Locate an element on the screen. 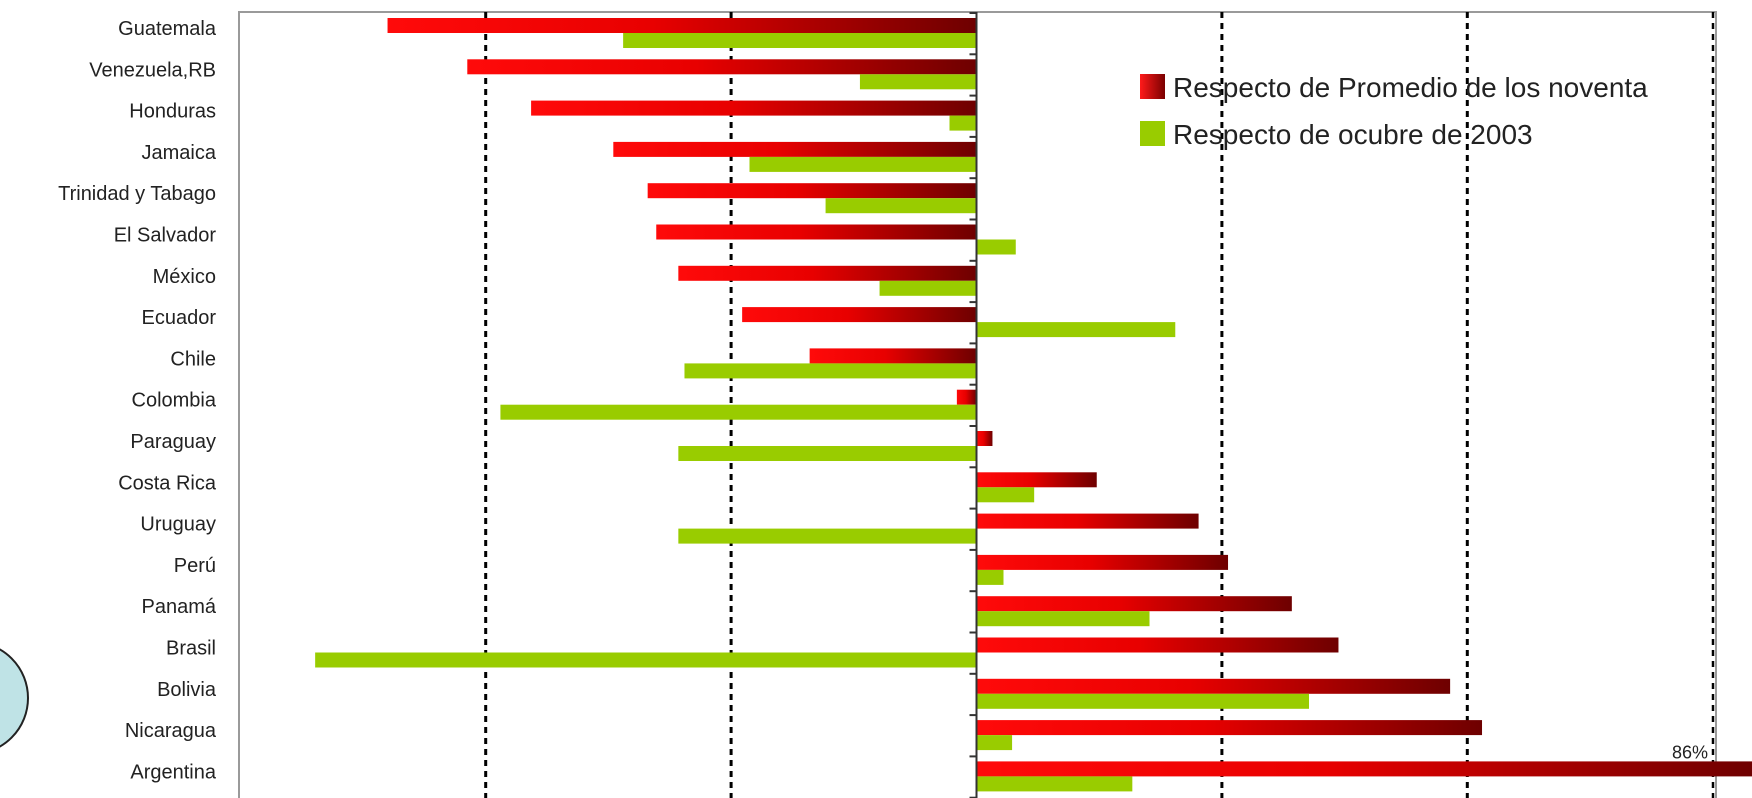  bar-octubre-el-salvador is located at coordinates (996, 247).